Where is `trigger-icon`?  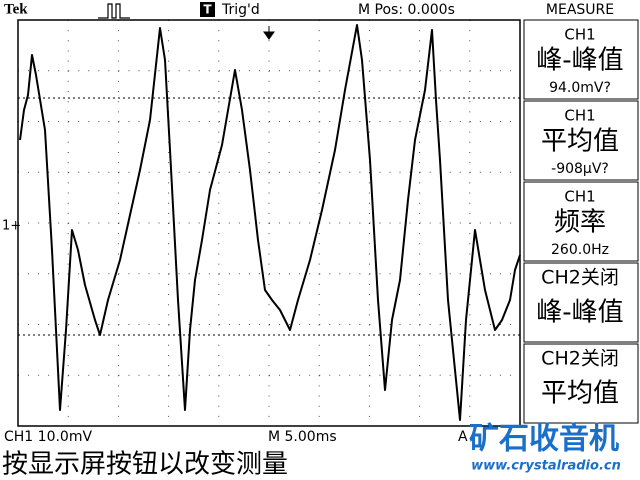
trigger-icon is located at coordinates (114, 11).